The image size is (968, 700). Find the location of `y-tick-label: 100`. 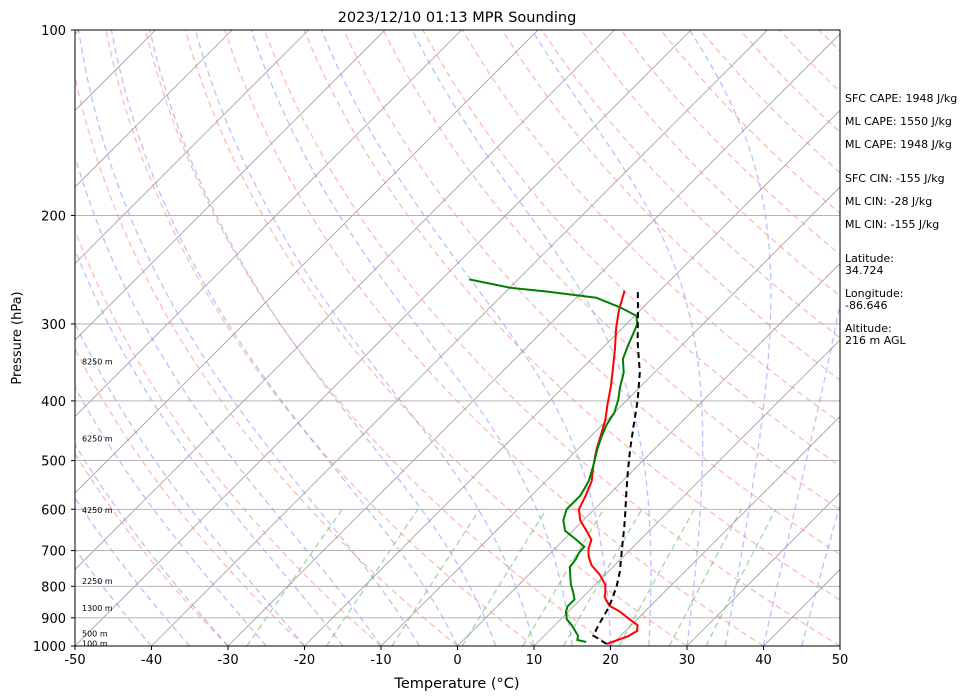

y-tick-label: 100 is located at coordinates (53, 31).